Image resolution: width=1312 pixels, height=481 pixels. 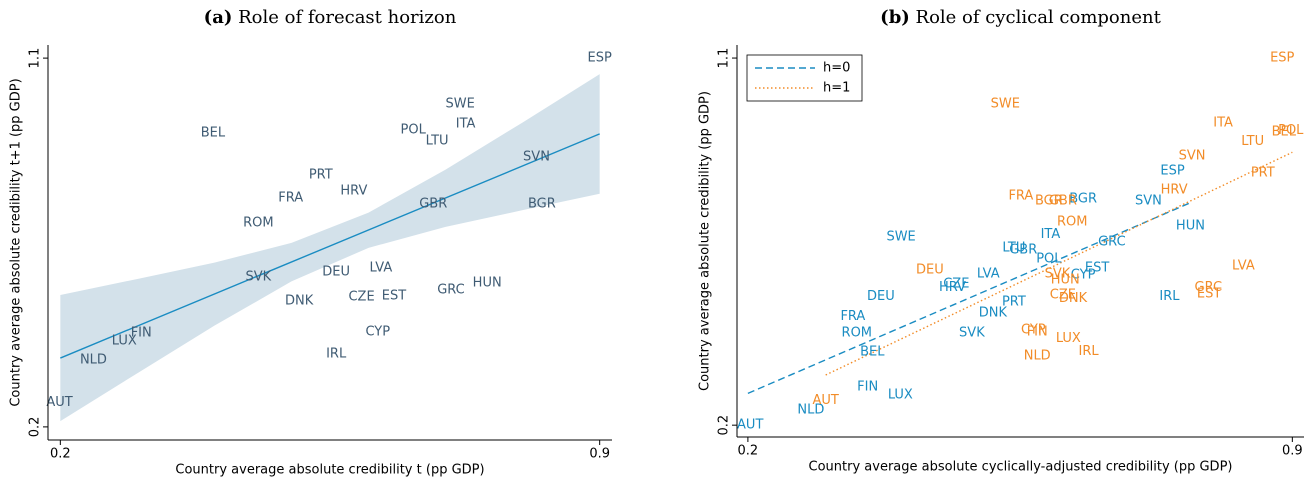 What do you see at coordinates (724, 425) in the screenshot?
I see `y-tick-label: 0.2` at bounding box center [724, 425].